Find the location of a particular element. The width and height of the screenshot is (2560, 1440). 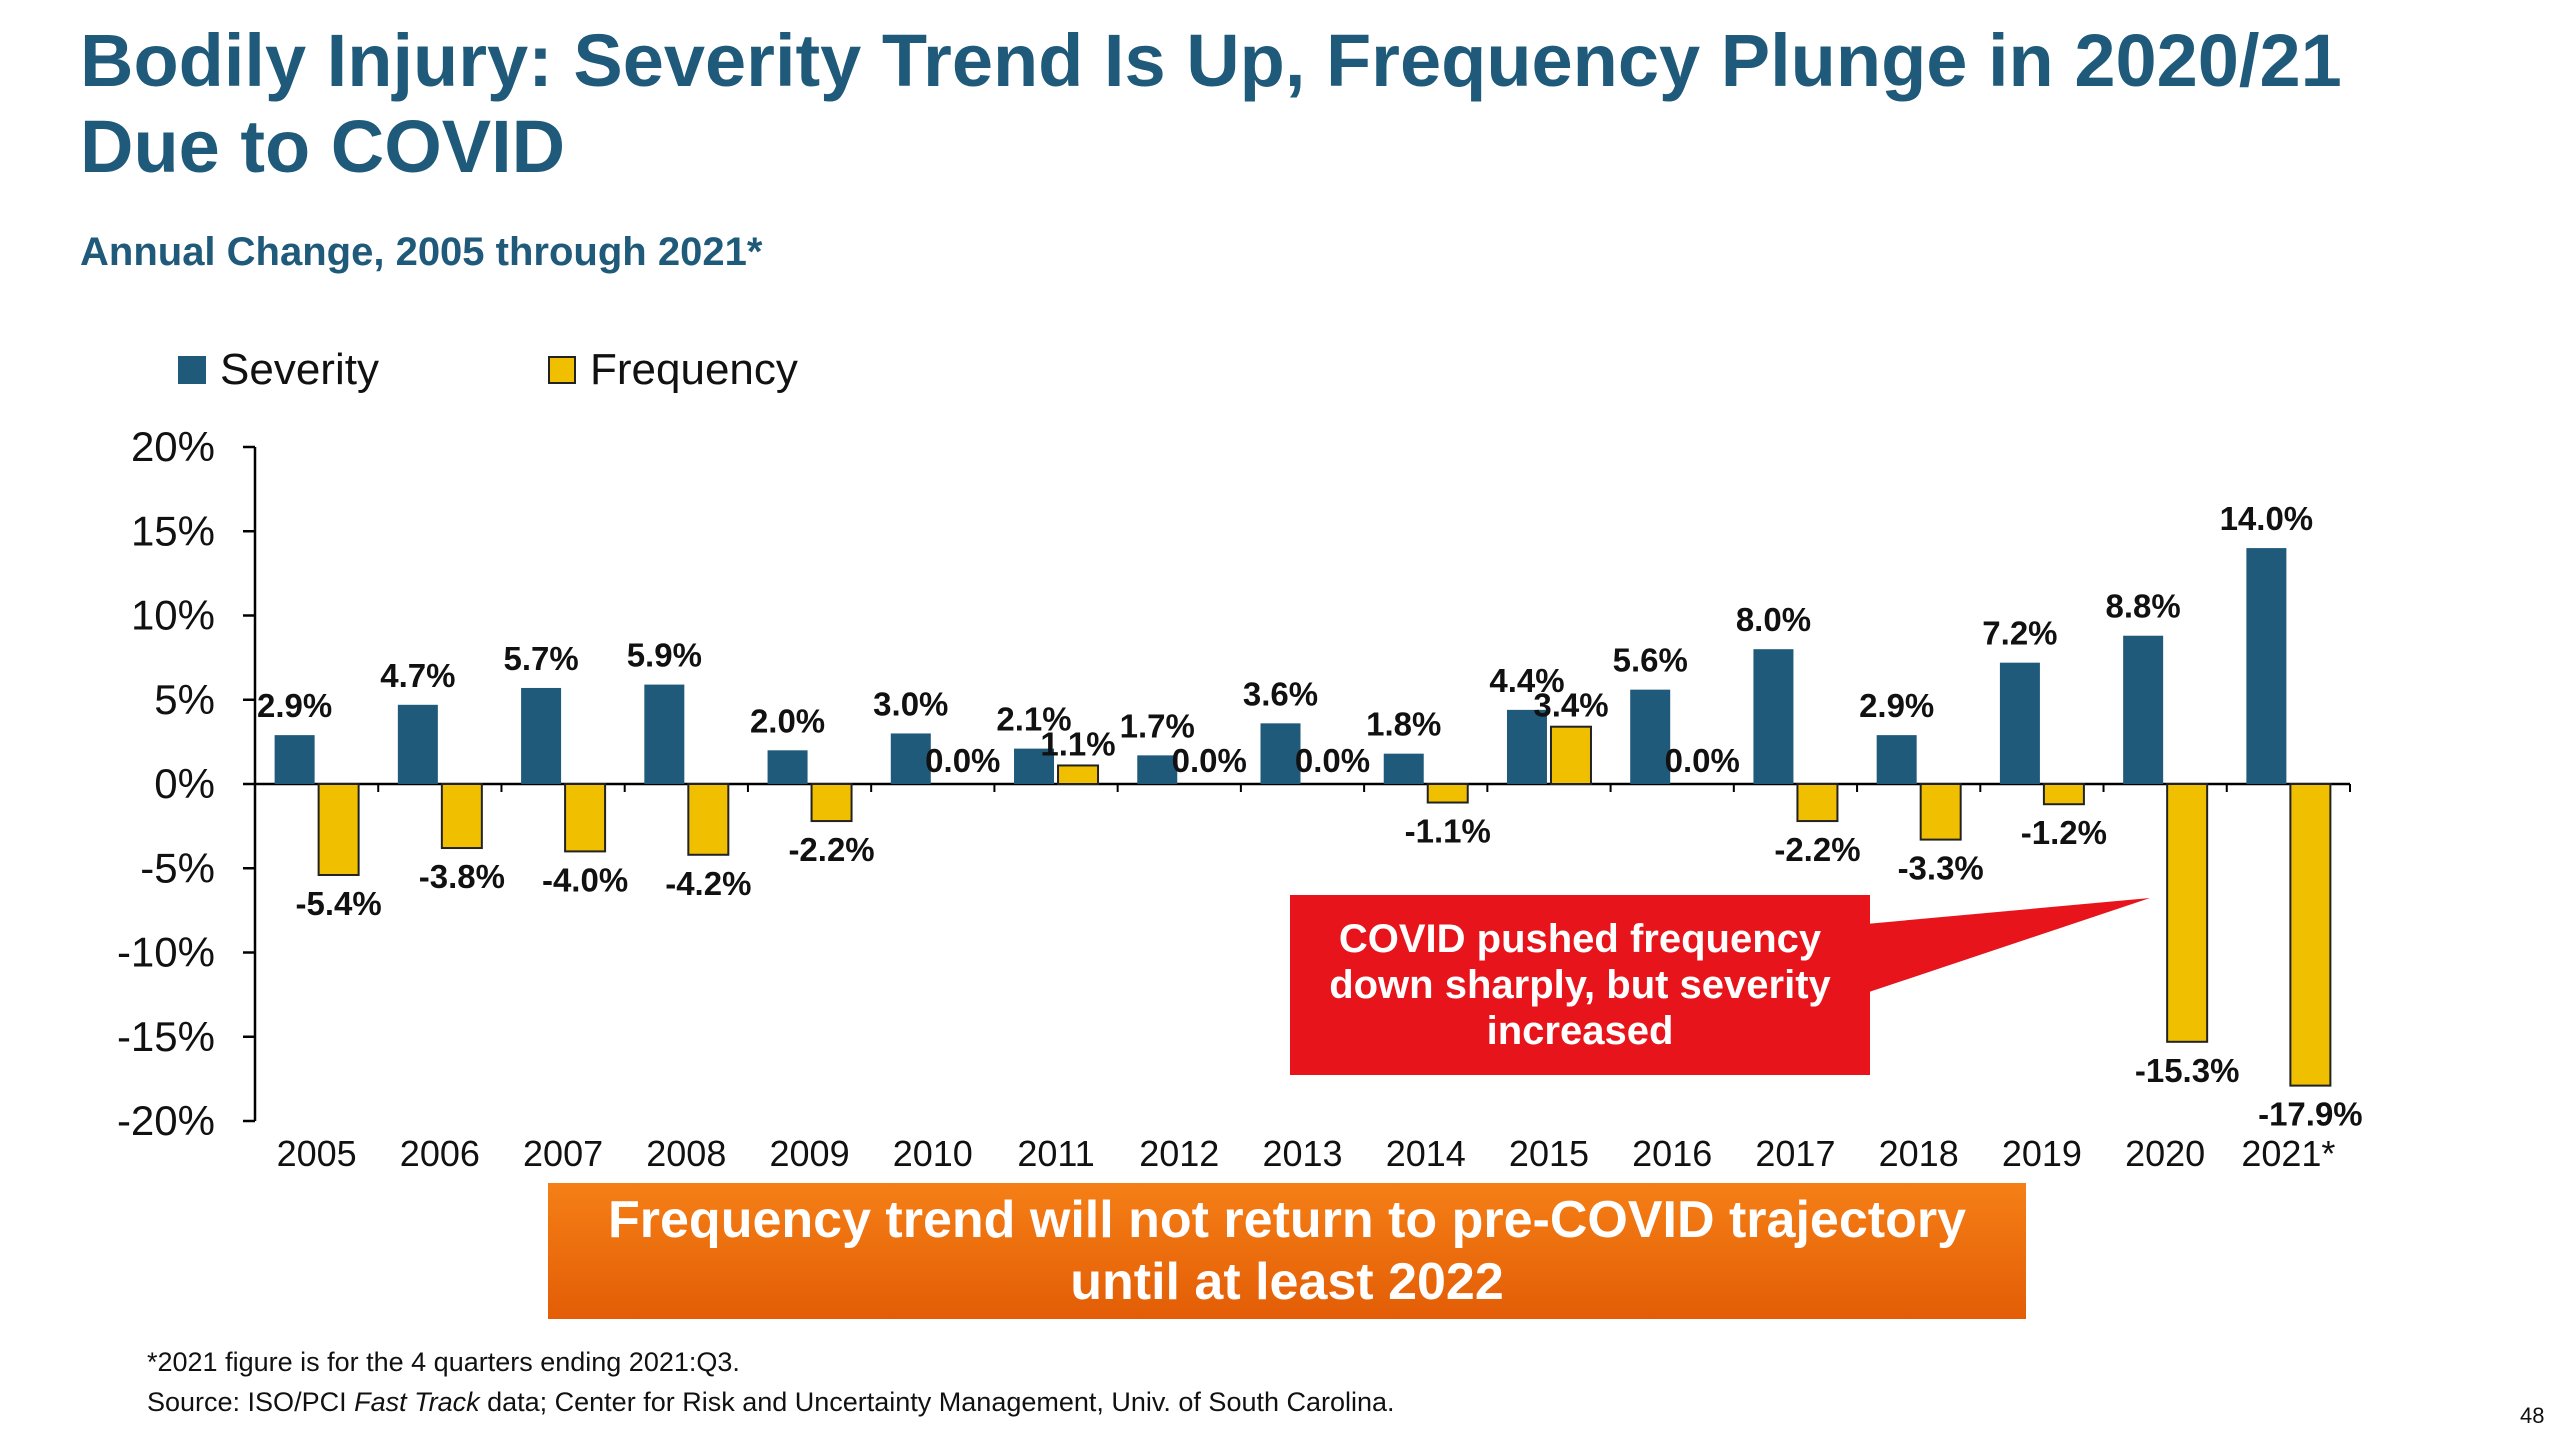

x-tick-label: 2016 is located at coordinates (1672, 1153).